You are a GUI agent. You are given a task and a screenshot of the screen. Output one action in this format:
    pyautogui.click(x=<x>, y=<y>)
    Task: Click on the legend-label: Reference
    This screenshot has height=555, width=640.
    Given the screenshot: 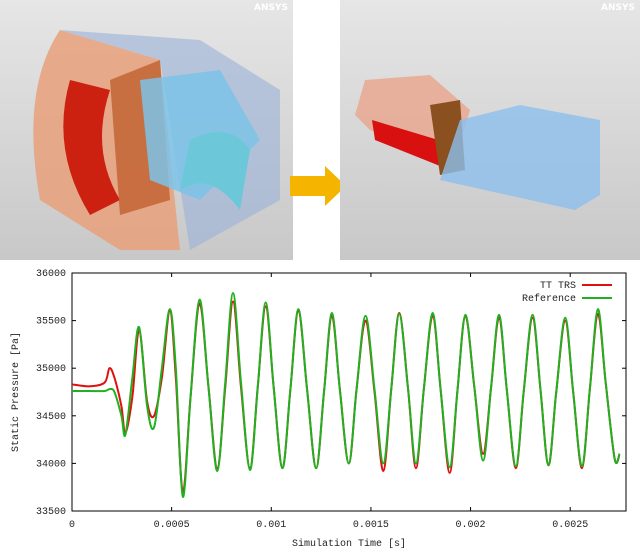 What is the action you would take?
    pyautogui.click(x=549, y=299)
    